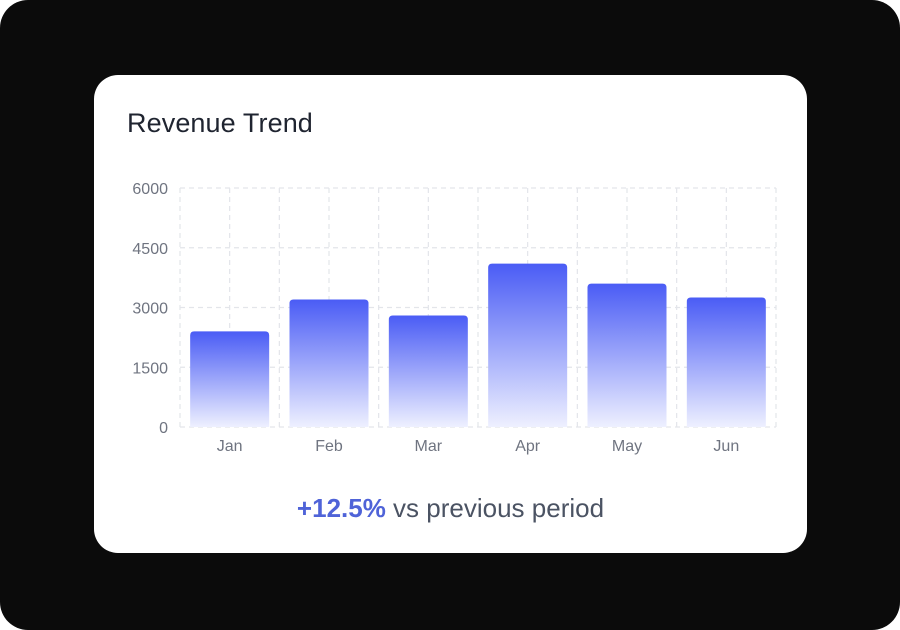 The width and height of the screenshot is (900, 630). I want to click on y-tick-label-4500: 4500, so click(150, 249).